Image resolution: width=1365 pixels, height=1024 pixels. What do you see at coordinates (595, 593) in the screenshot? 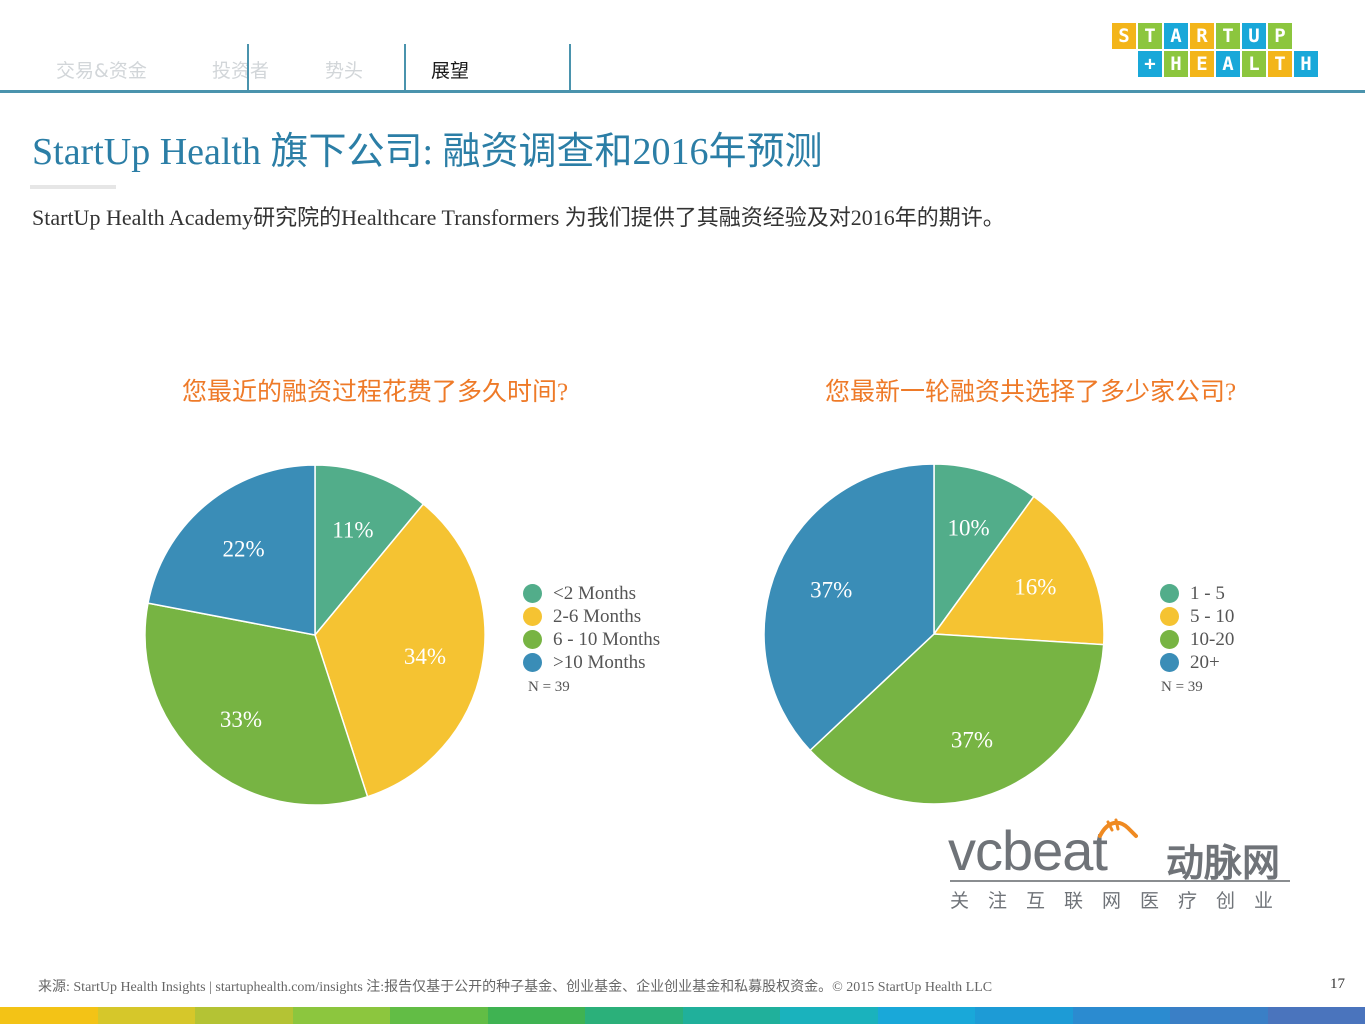
I see `legend-label: <2 Months` at bounding box center [595, 593].